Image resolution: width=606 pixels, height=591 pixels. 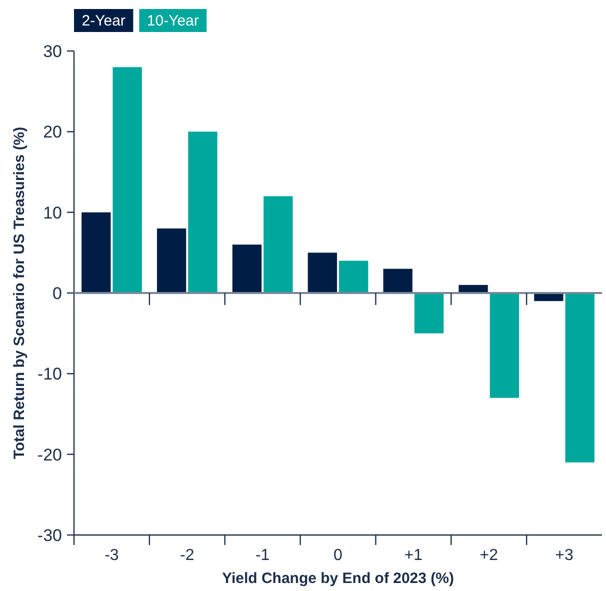 I want to click on x-tick-label: +2, so click(x=489, y=555).